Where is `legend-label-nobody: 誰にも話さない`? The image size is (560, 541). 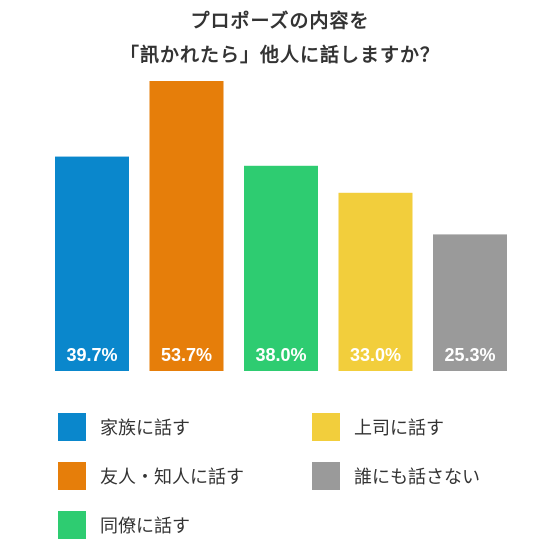
legend-label-nobody: 誰にも話さない is located at coordinates (417, 477).